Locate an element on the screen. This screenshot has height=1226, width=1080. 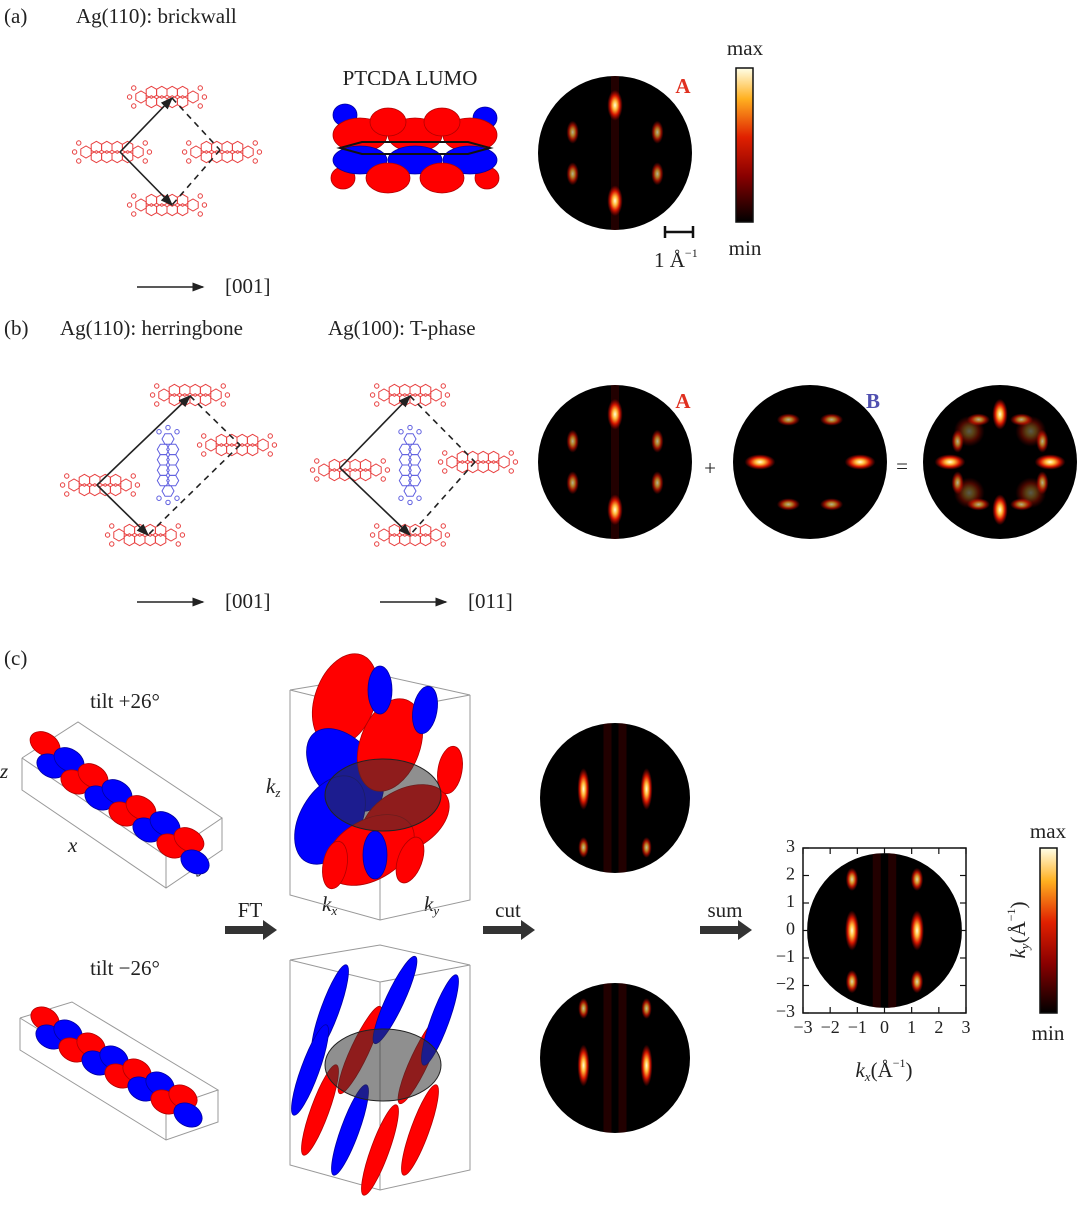
y-axis-label: ky(Å−1) is located at coordinates (1018, 929).